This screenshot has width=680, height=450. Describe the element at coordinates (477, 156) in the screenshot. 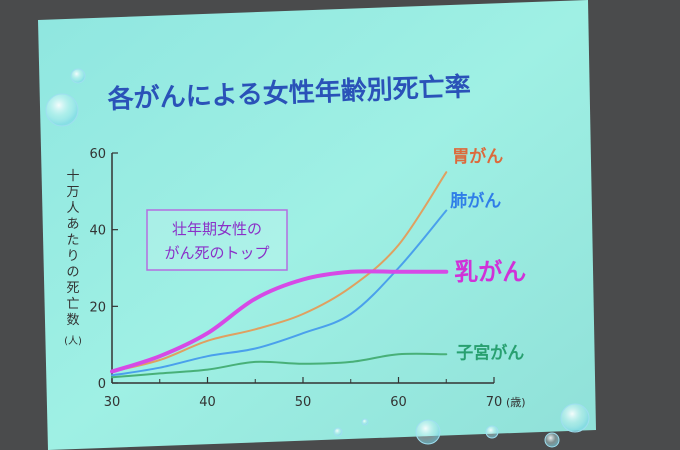

I see `series-label: 胃がん` at that location.